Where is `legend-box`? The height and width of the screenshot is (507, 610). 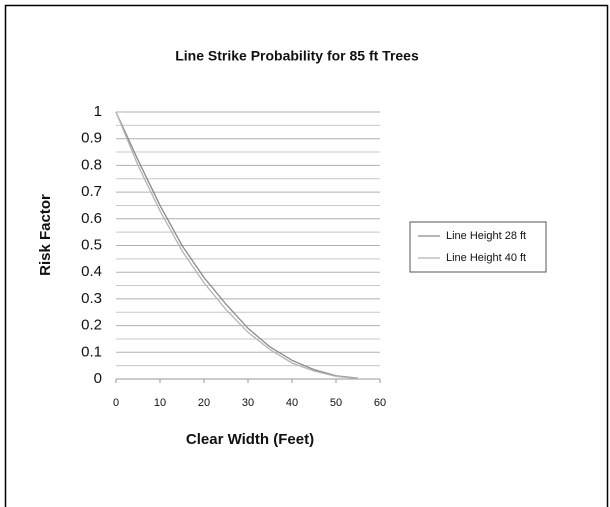 legend-box is located at coordinates (478, 247).